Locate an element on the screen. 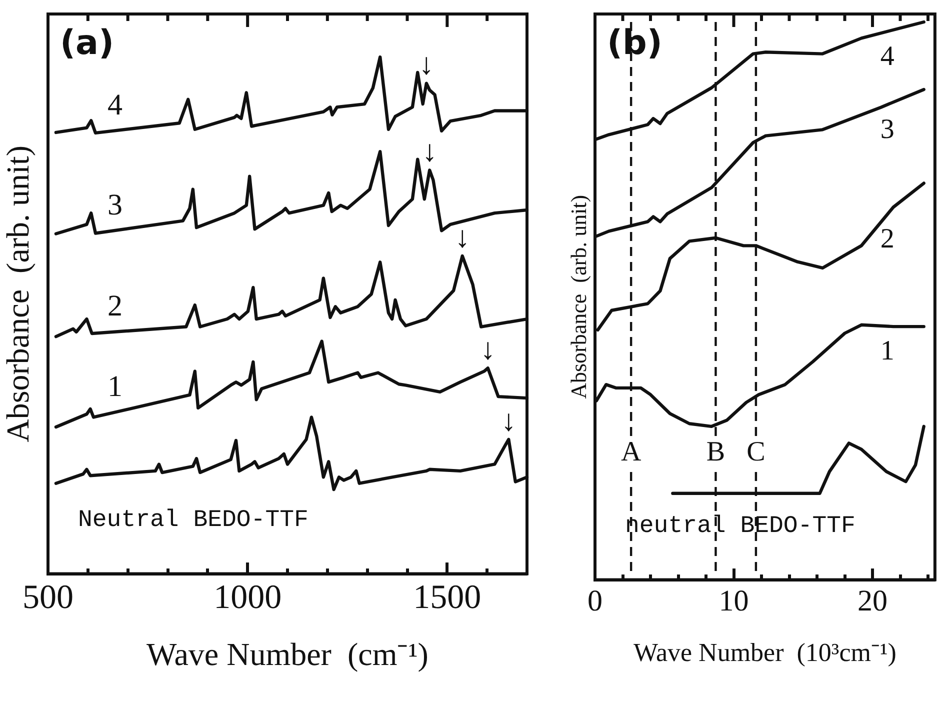 The image size is (946, 710). annotation: neutral BEDO-TTF is located at coordinates (740, 526).